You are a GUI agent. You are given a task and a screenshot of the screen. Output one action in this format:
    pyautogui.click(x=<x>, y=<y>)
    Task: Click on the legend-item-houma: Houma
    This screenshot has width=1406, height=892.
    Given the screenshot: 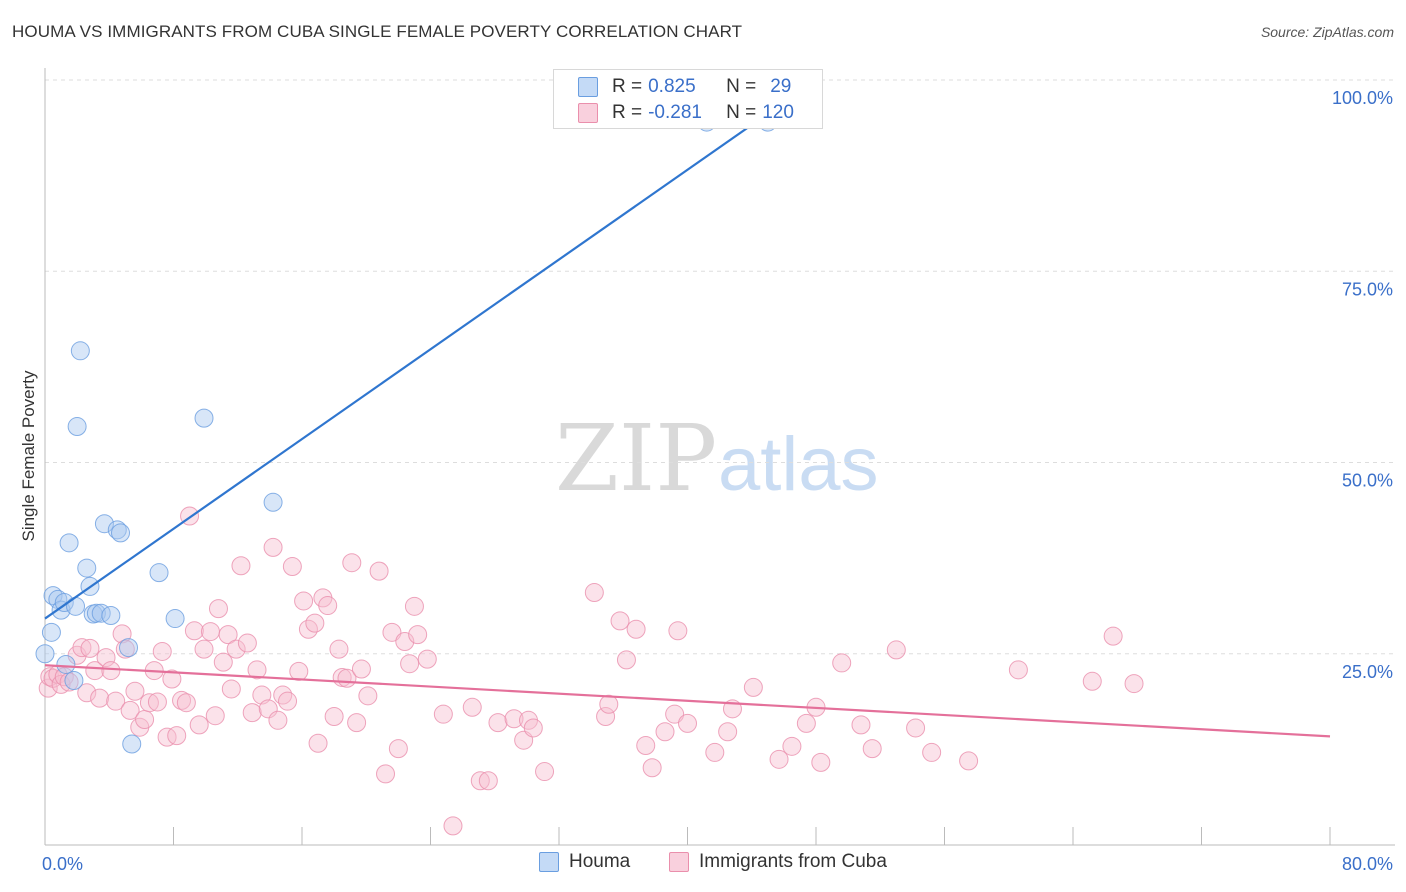 What is the action you would take?
    pyautogui.click(x=584, y=862)
    